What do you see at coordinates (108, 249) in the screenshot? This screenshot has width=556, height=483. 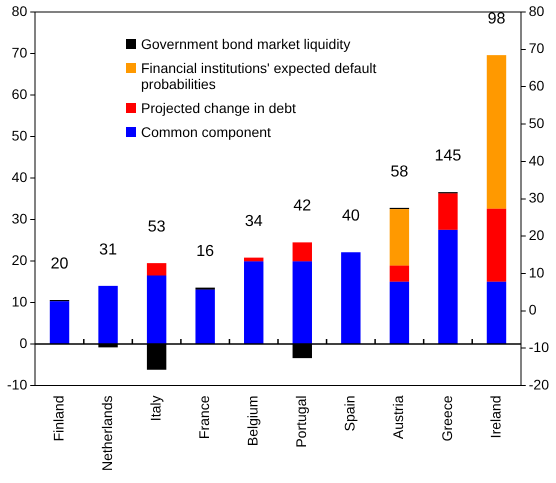 I see `annotation: 31` at bounding box center [108, 249].